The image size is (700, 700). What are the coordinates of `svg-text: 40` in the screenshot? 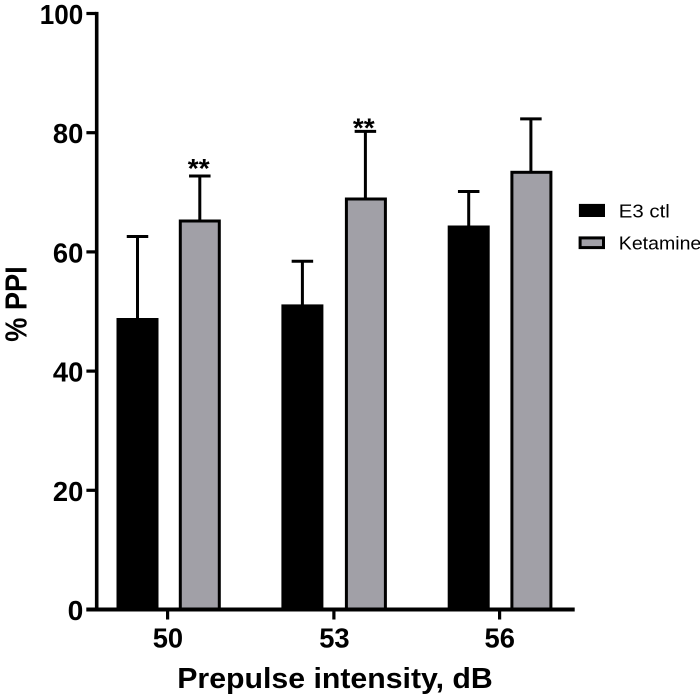 It's located at (68, 372).